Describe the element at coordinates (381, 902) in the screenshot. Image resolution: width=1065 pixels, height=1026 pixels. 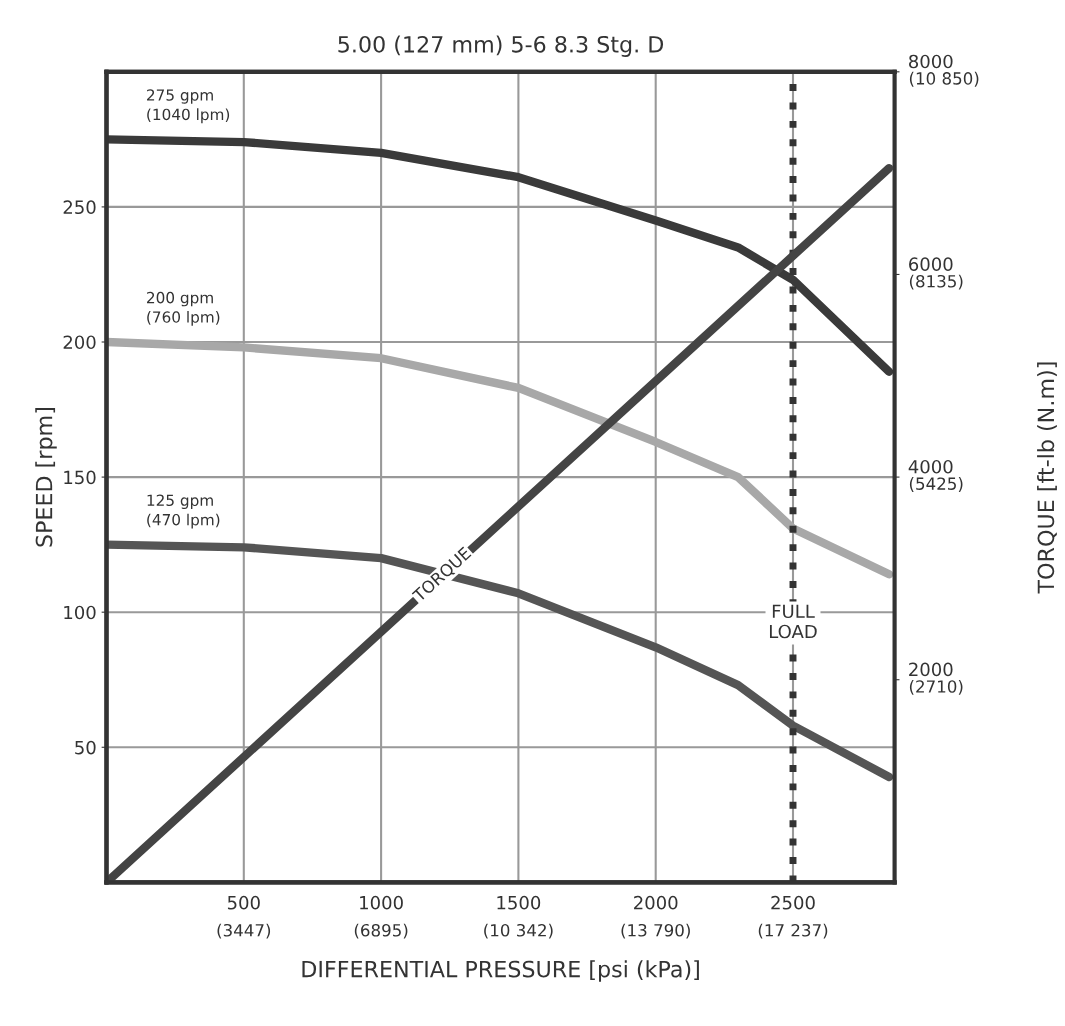
I see `x-tick-label: 1000` at that location.